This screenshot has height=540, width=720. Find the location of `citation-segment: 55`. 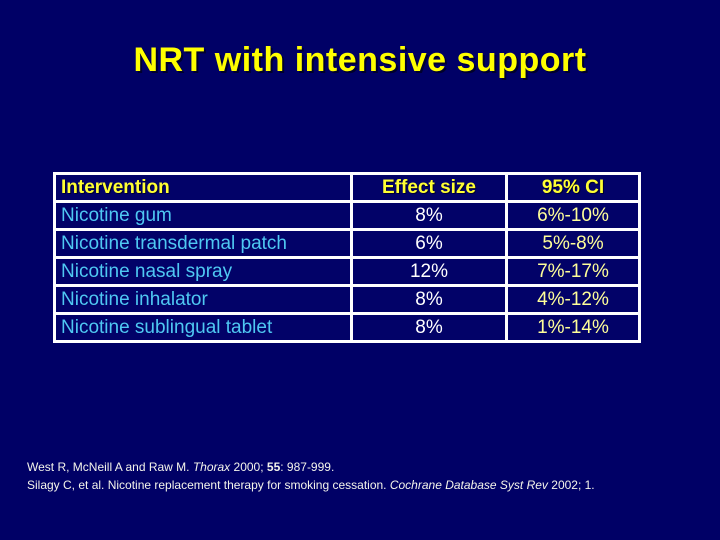

citation-segment: 55 is located at coordinates (273, 467).